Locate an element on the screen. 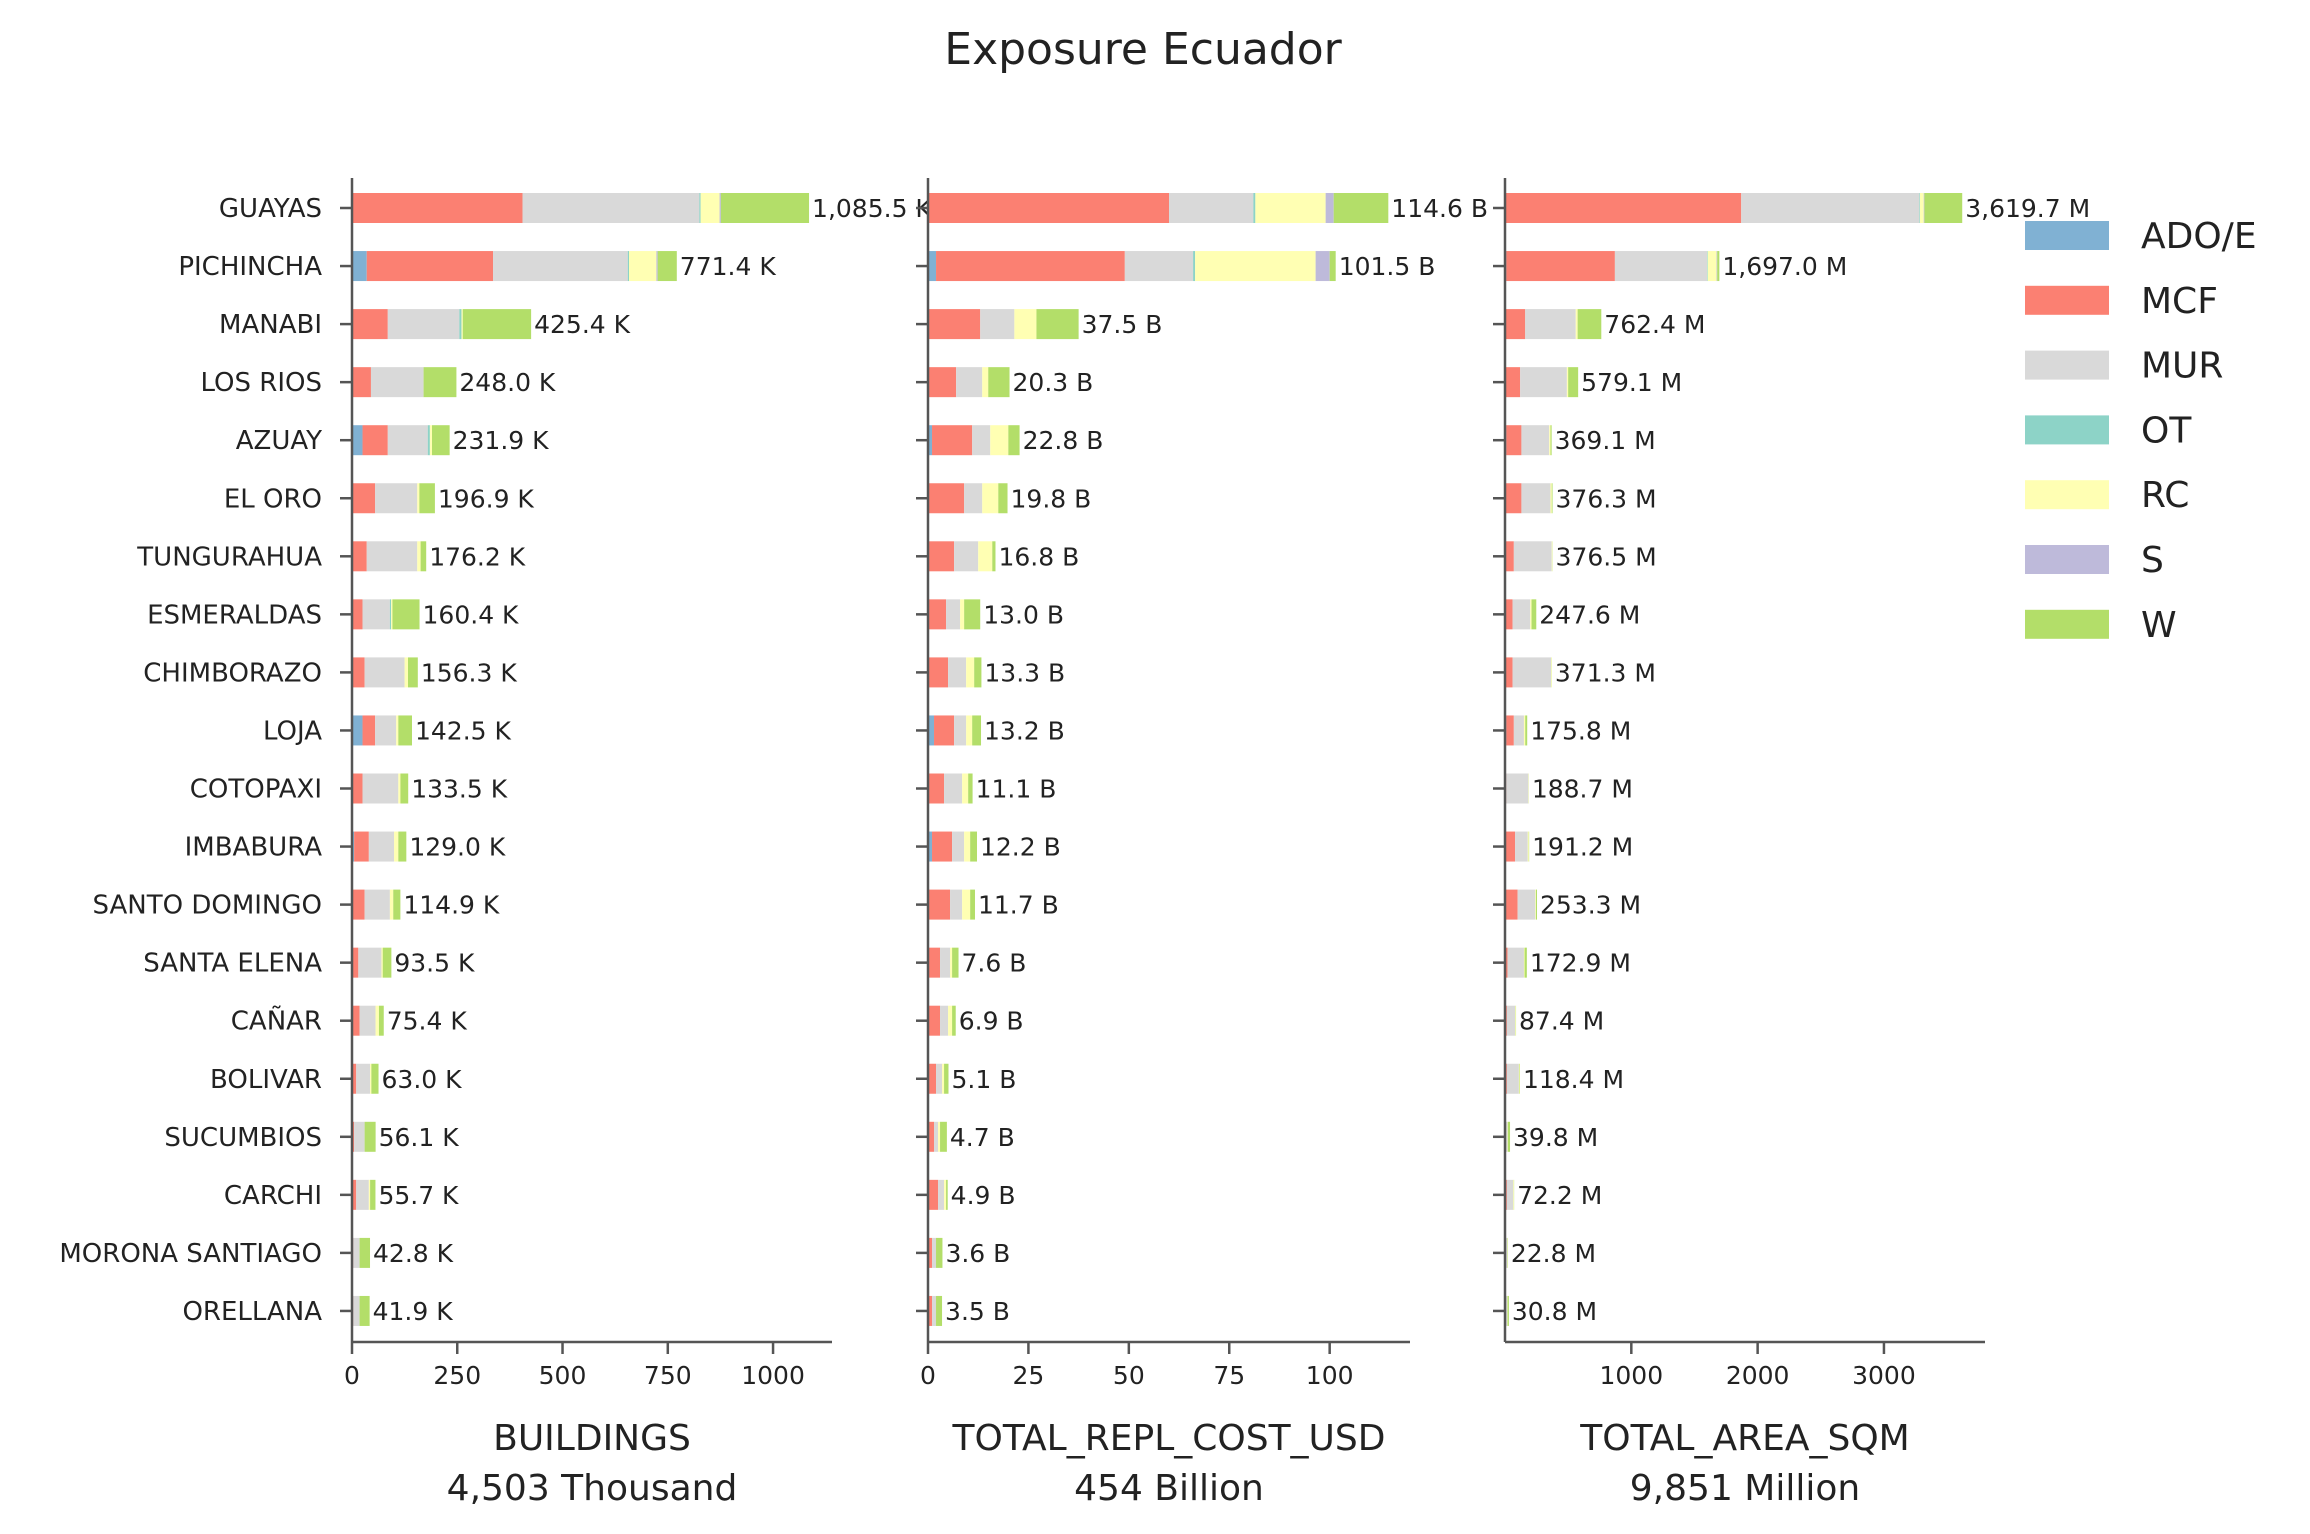  x-axis-label: TOTAL_AREA_SQM is located at coordinates (1744, 1438).